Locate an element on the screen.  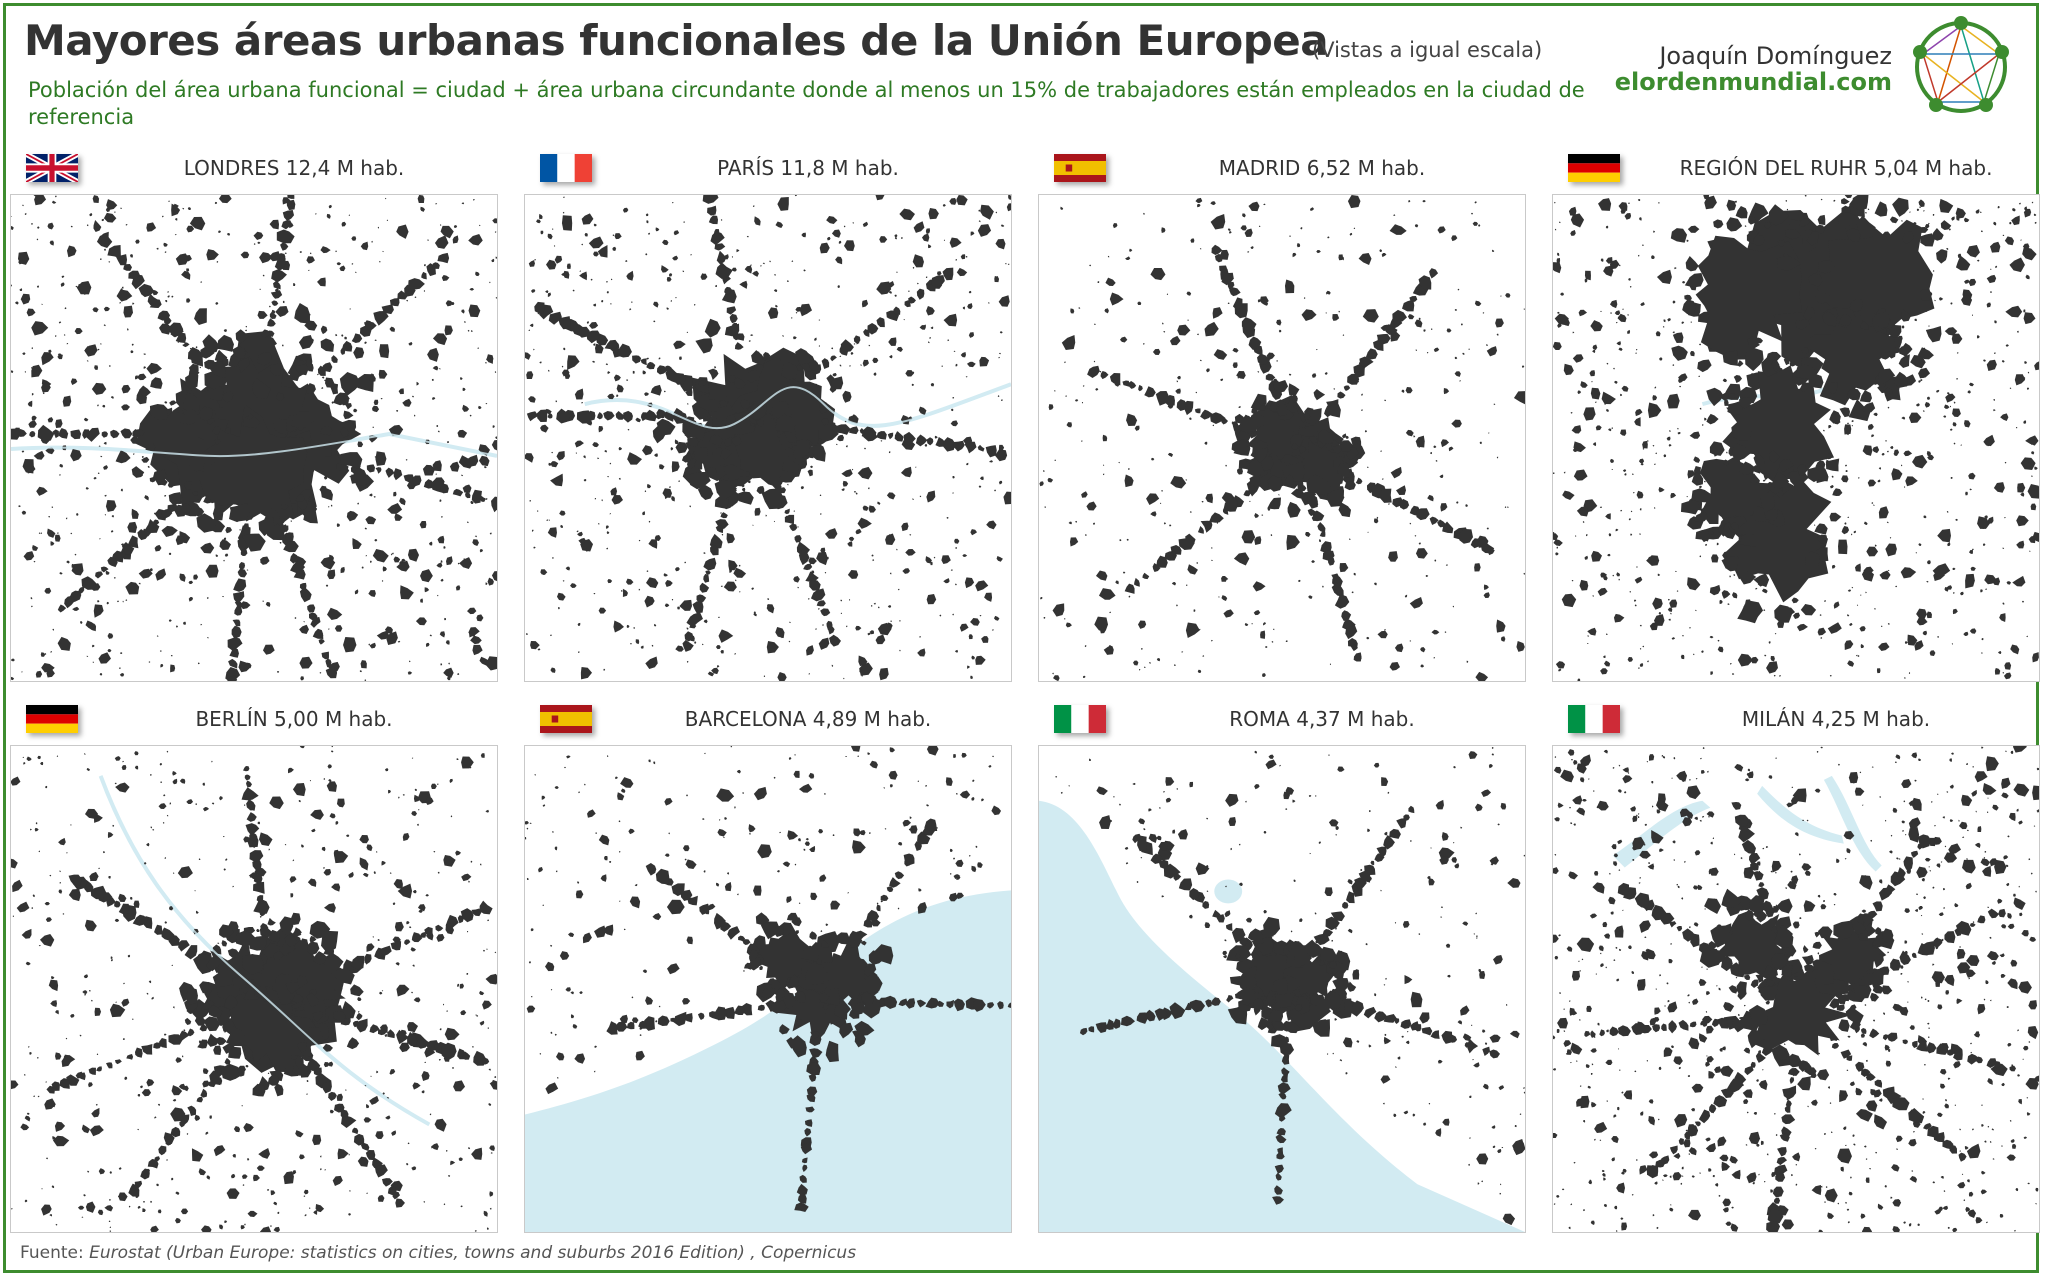
site-name: elordenmundial.com is located at coordinates (1753, 82).